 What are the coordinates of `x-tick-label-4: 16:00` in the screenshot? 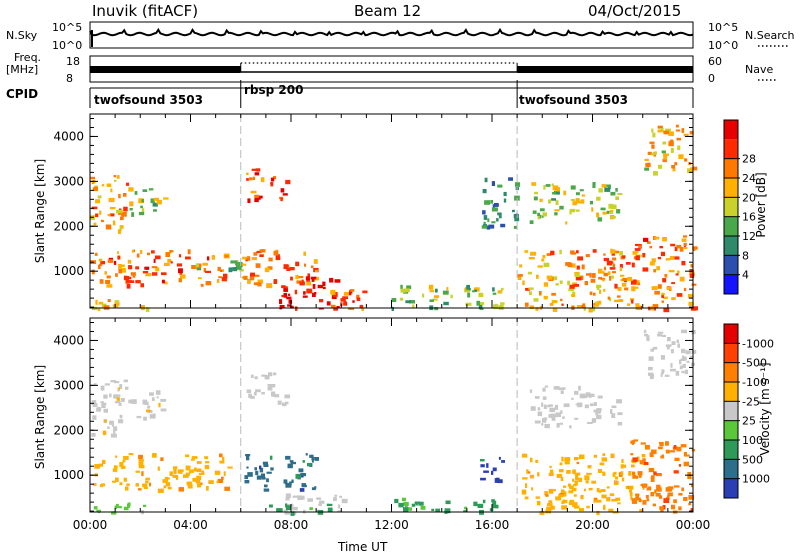 It's located at (492, 525).